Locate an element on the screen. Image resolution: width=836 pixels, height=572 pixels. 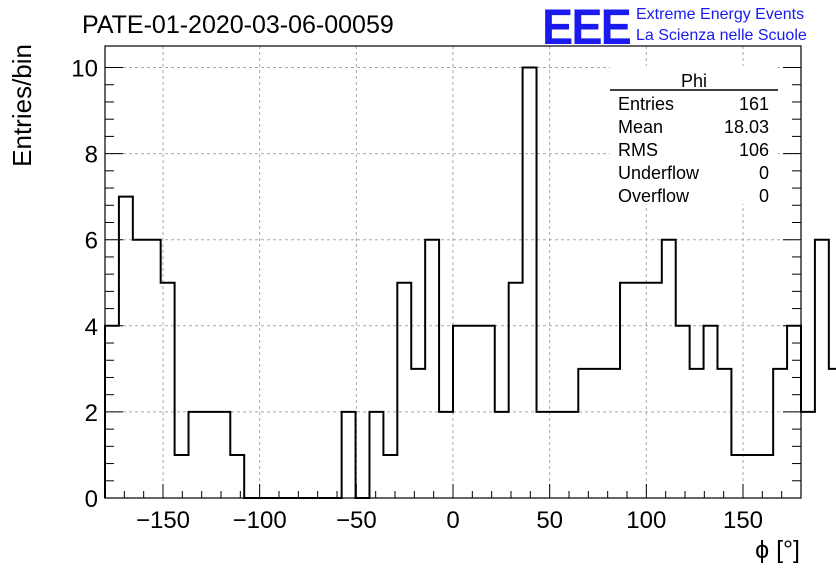
x-tick-label: 150 is located at coordinates (743, 520).